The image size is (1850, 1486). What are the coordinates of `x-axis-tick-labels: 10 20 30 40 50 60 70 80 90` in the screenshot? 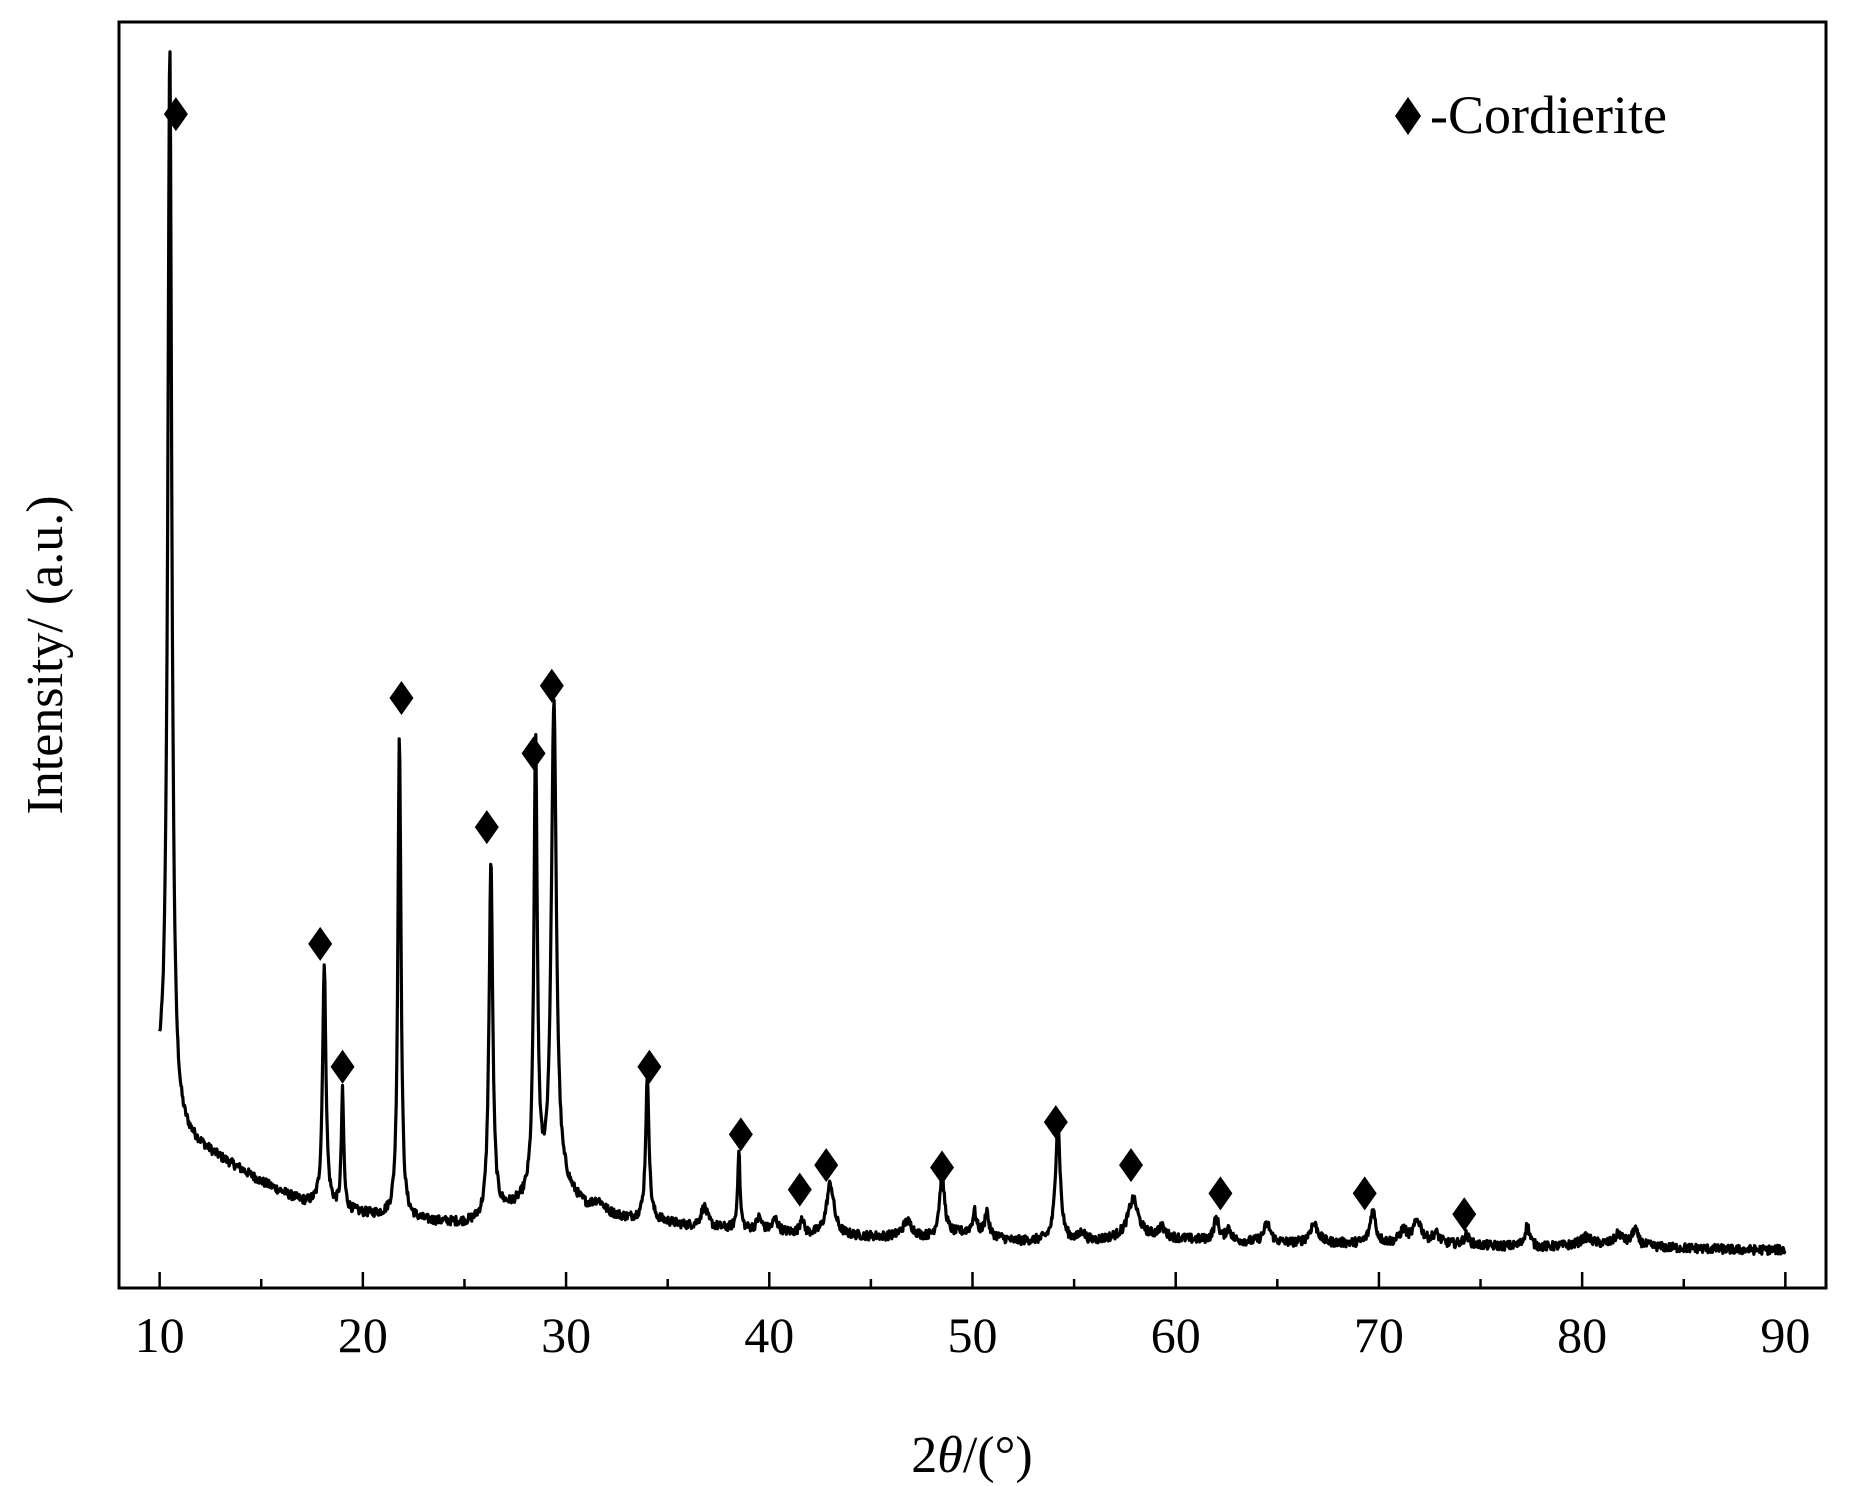 It's located at (973, 1335).